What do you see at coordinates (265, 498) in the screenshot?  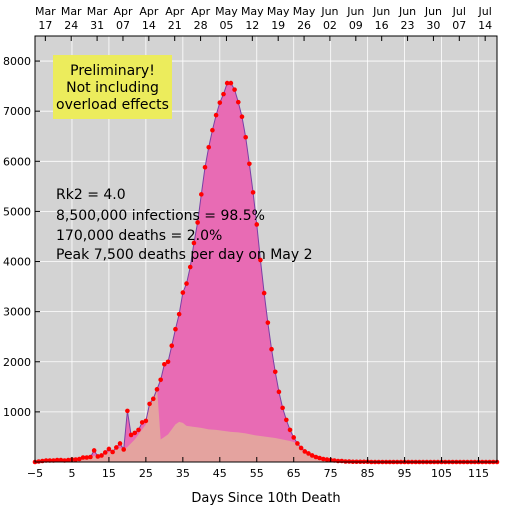 I see `x-axis-title: Days Since 10th Death` at bounding box center [265, 498].